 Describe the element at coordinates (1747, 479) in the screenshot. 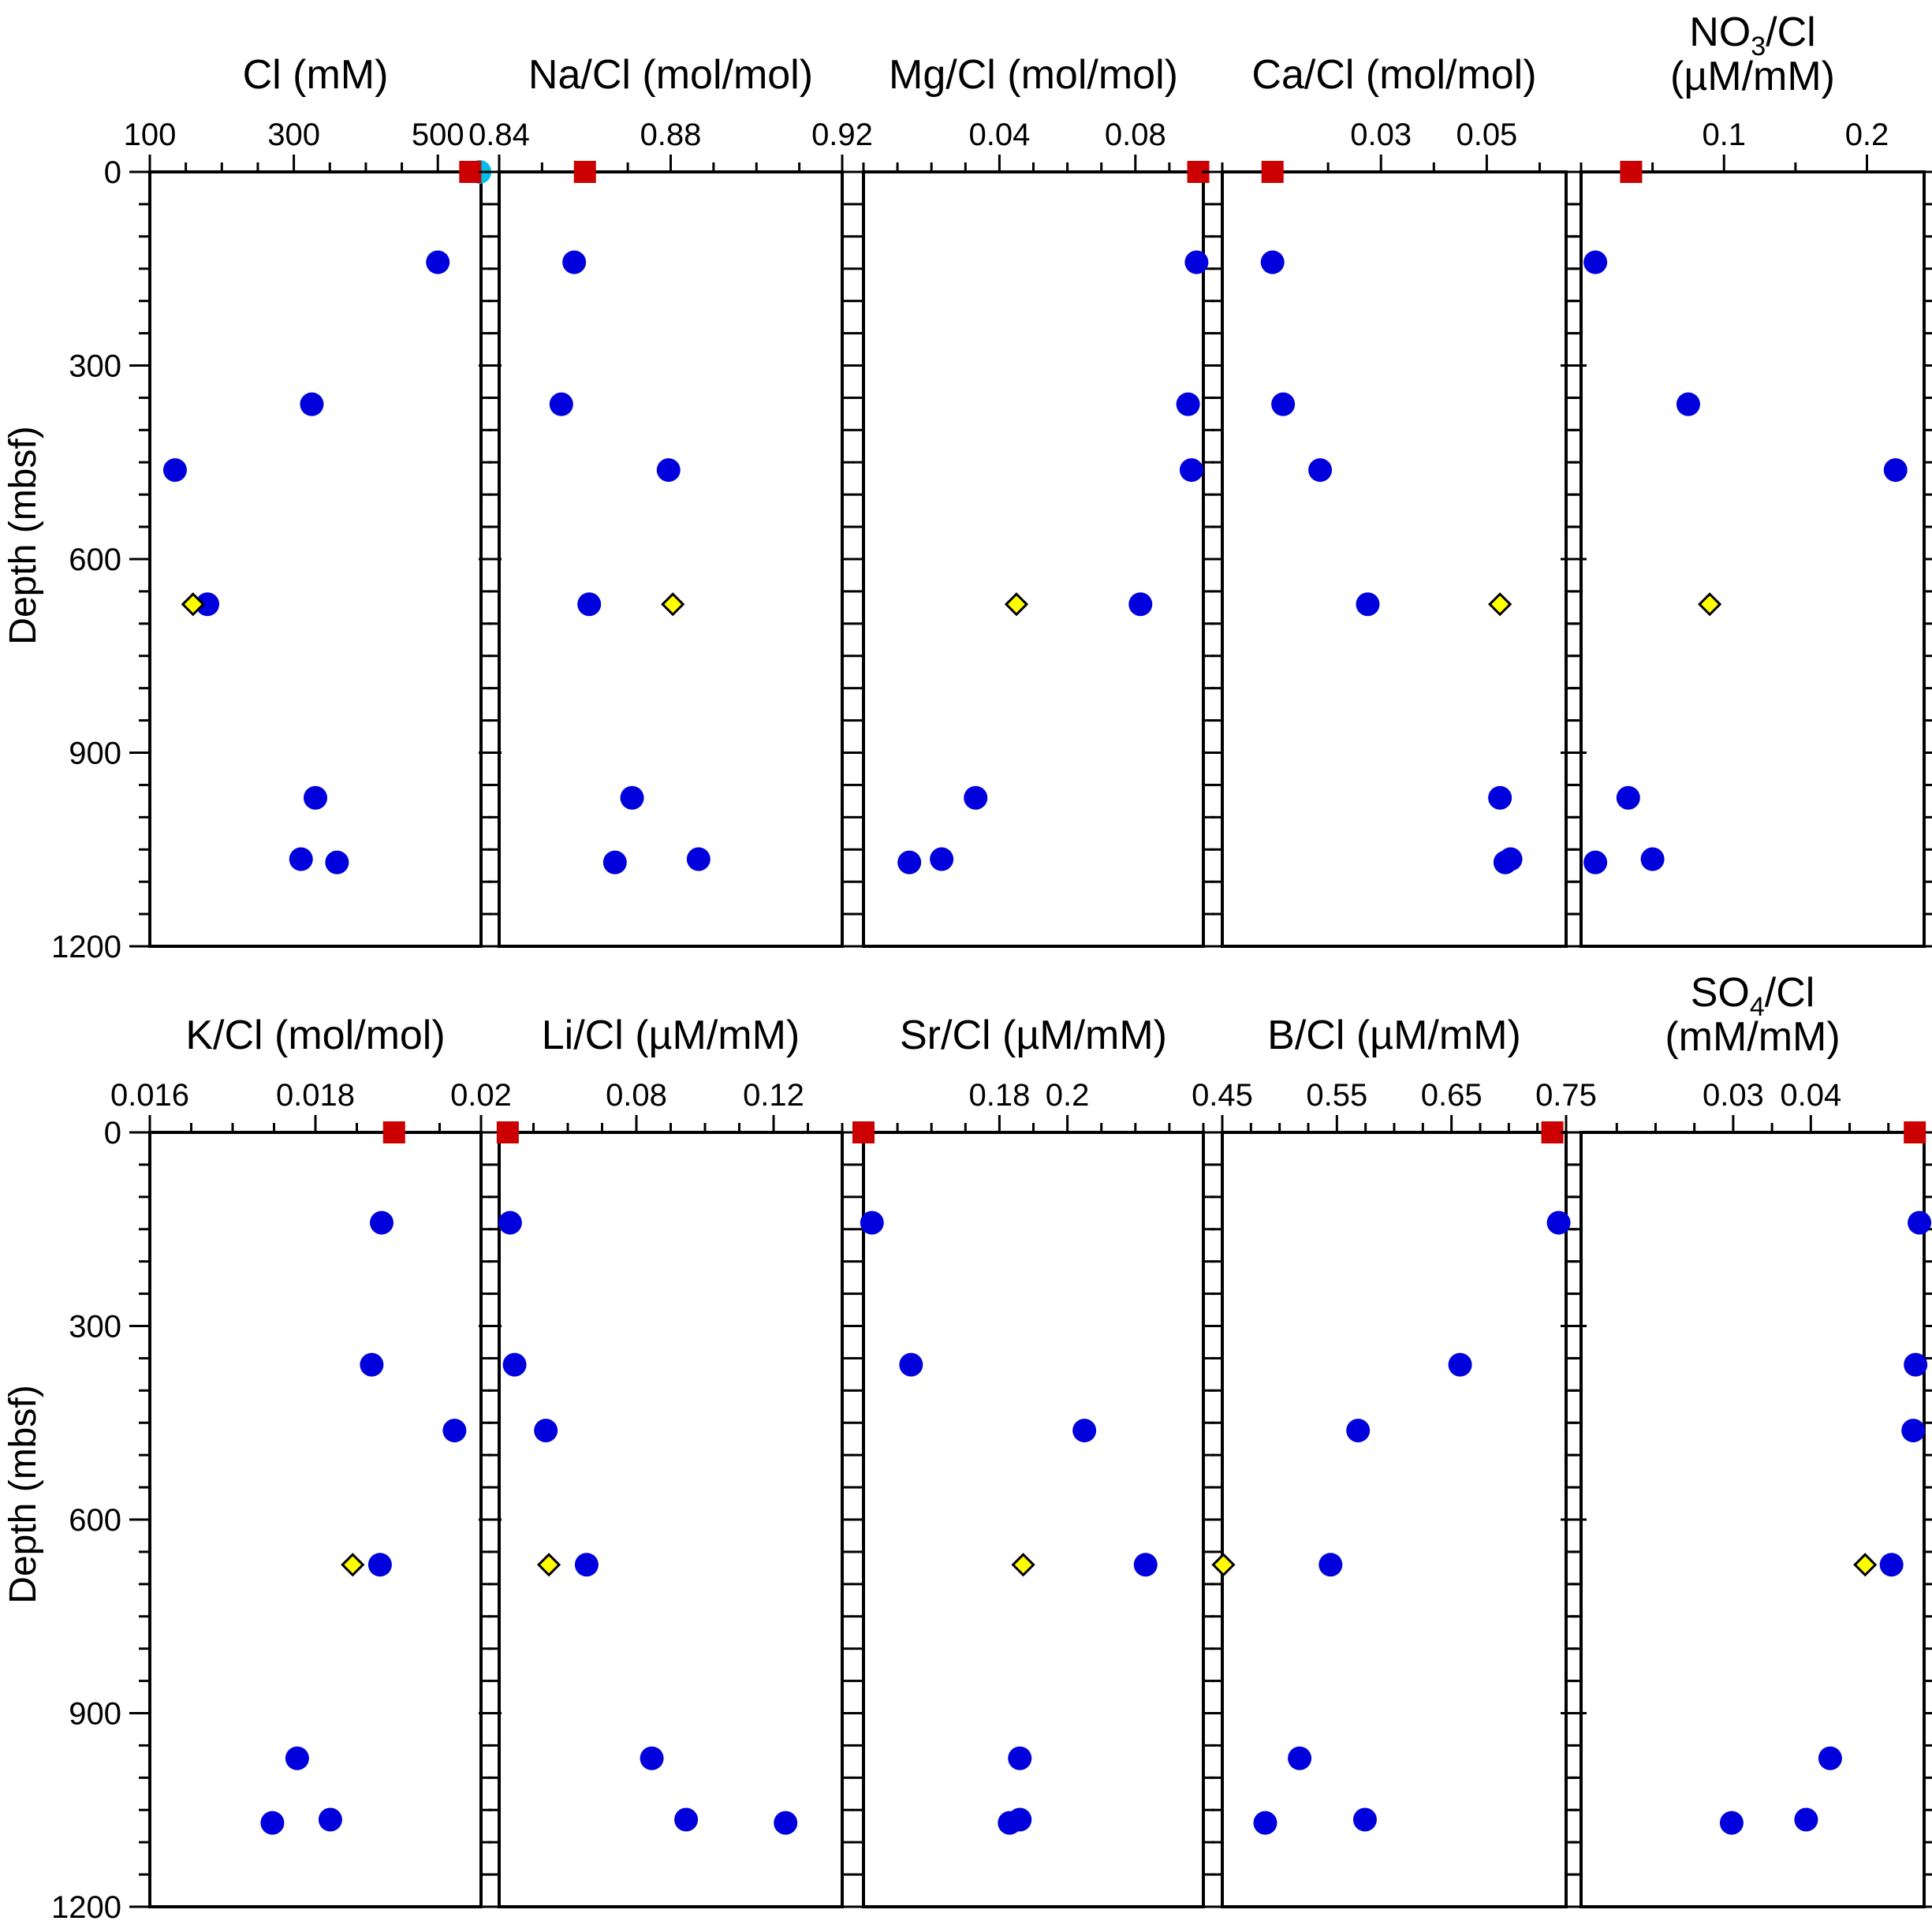

I see `panel-no3-cl: 0.1 0.2 NO3/Cl(µM/mM)` at that location.